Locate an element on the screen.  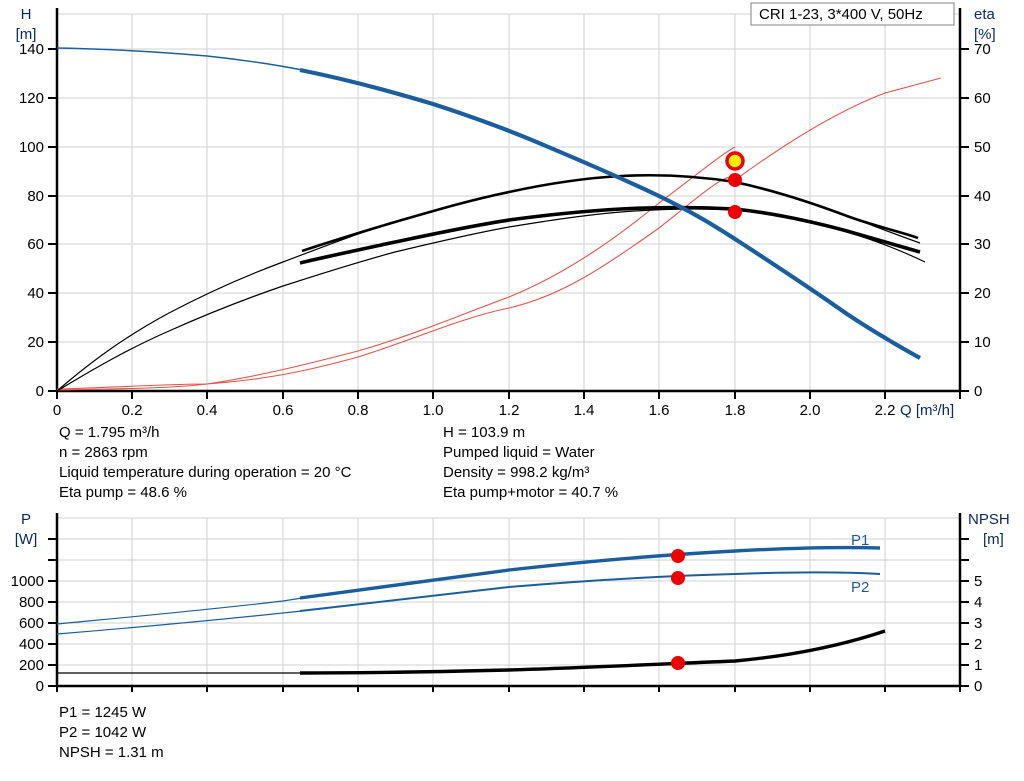
p1-curve-thin is located at coordinates (179, 611).